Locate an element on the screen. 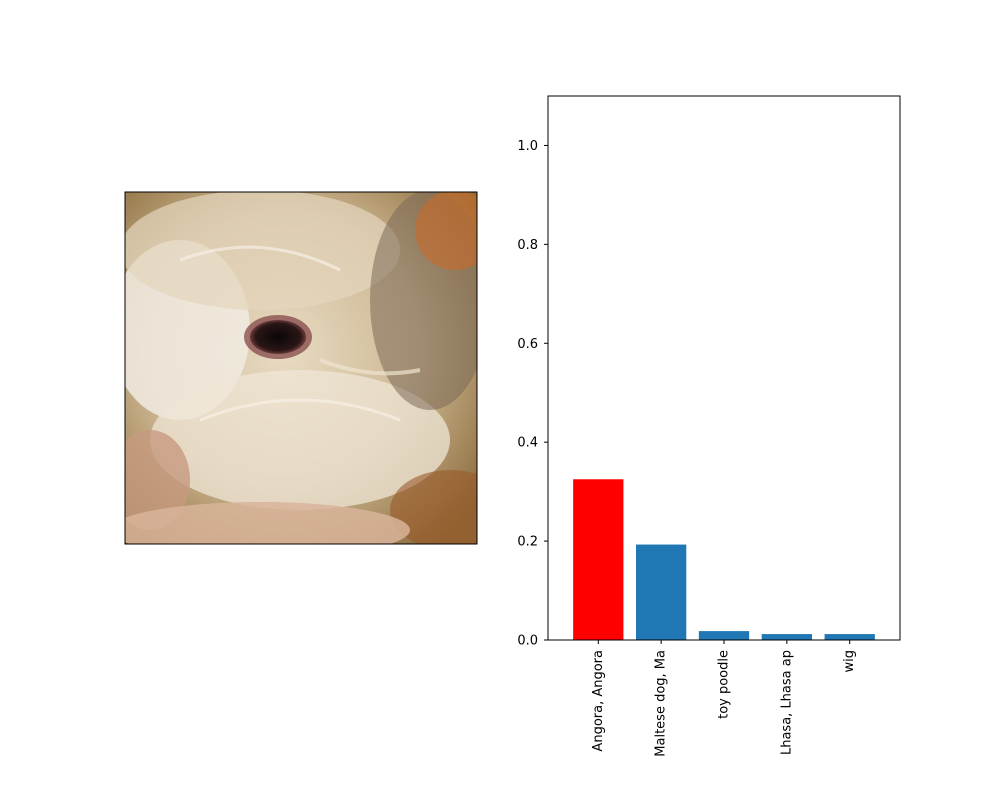  bars-group is located at coordinates (724, 559).